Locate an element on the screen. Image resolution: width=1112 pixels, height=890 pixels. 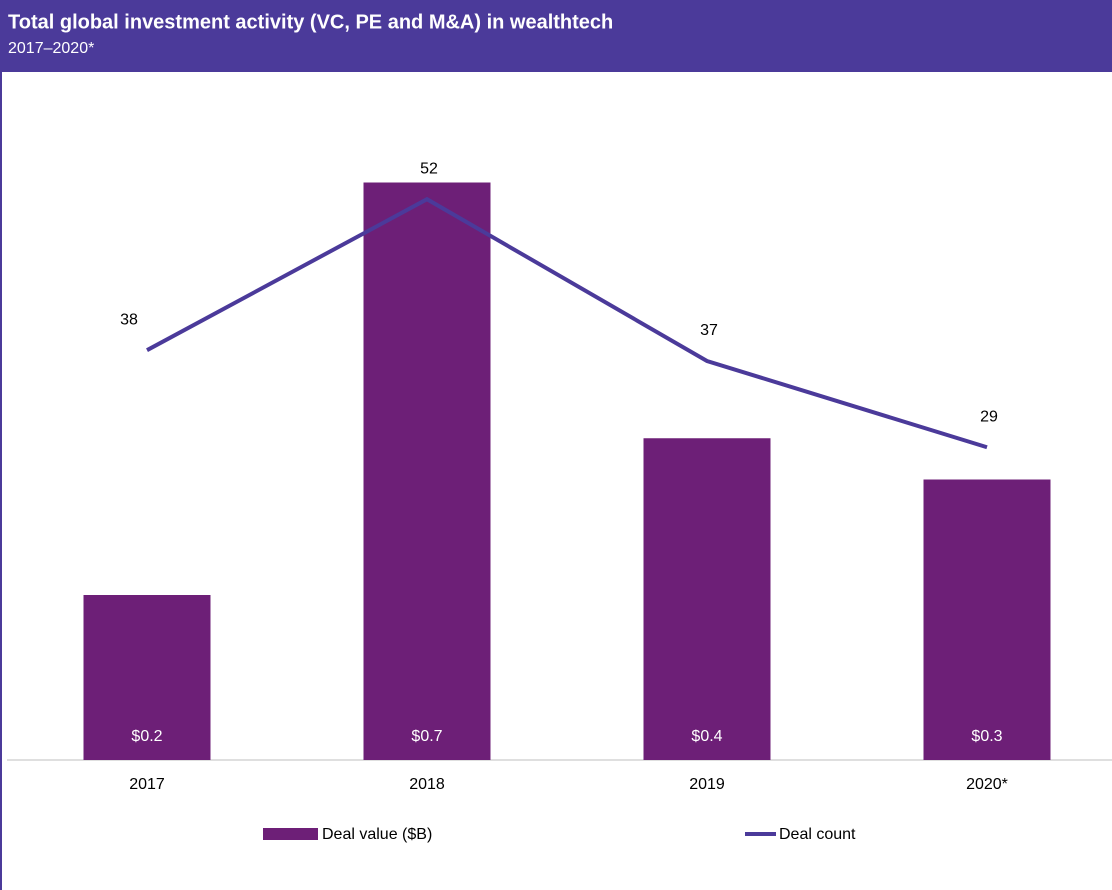
line-value-label: 38 is located at coordinates (129, 319).